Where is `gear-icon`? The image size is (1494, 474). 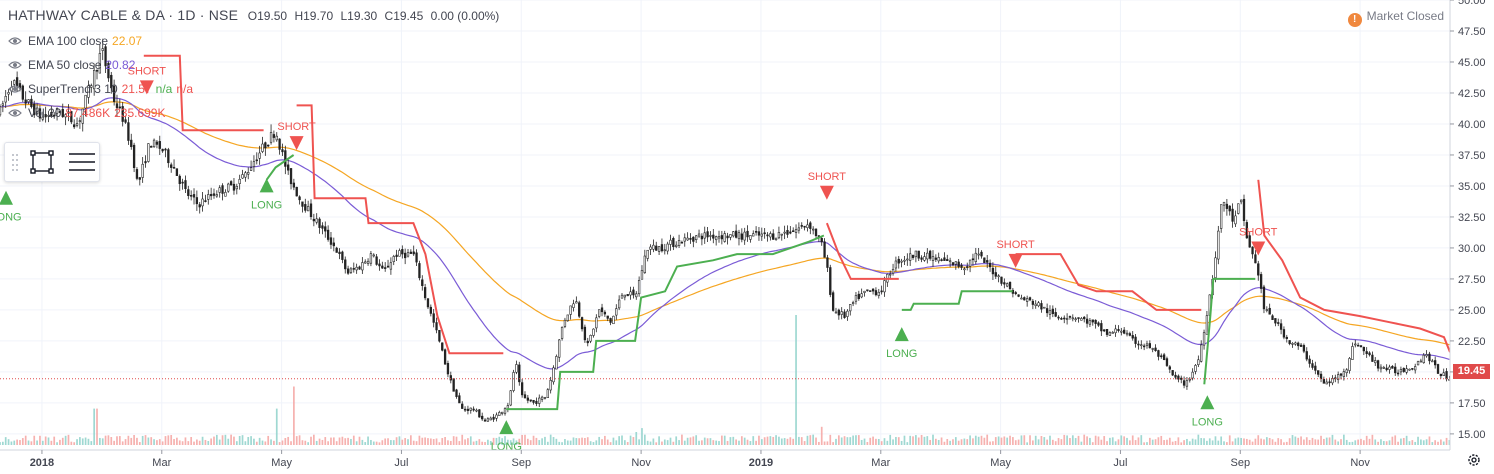 gear-icon is located at coordinates (1474, 460).